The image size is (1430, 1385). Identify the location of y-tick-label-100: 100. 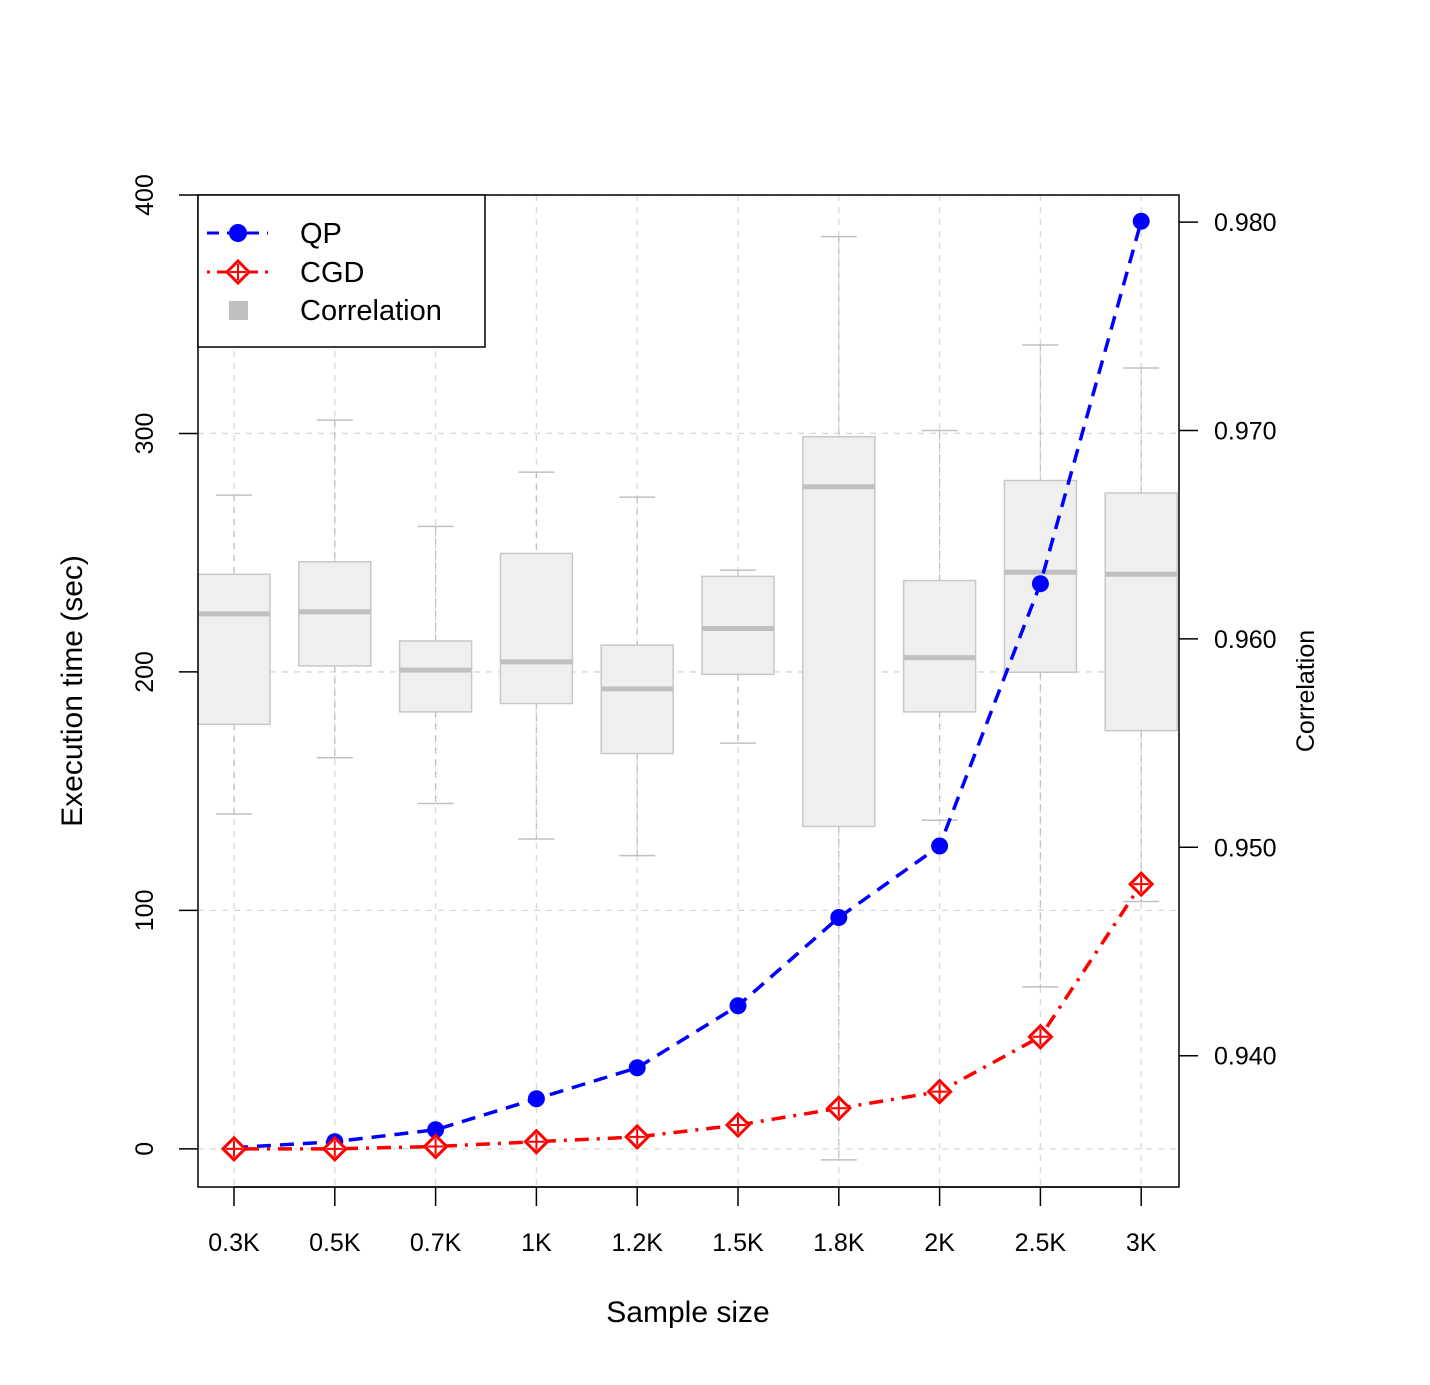
(145, 911).